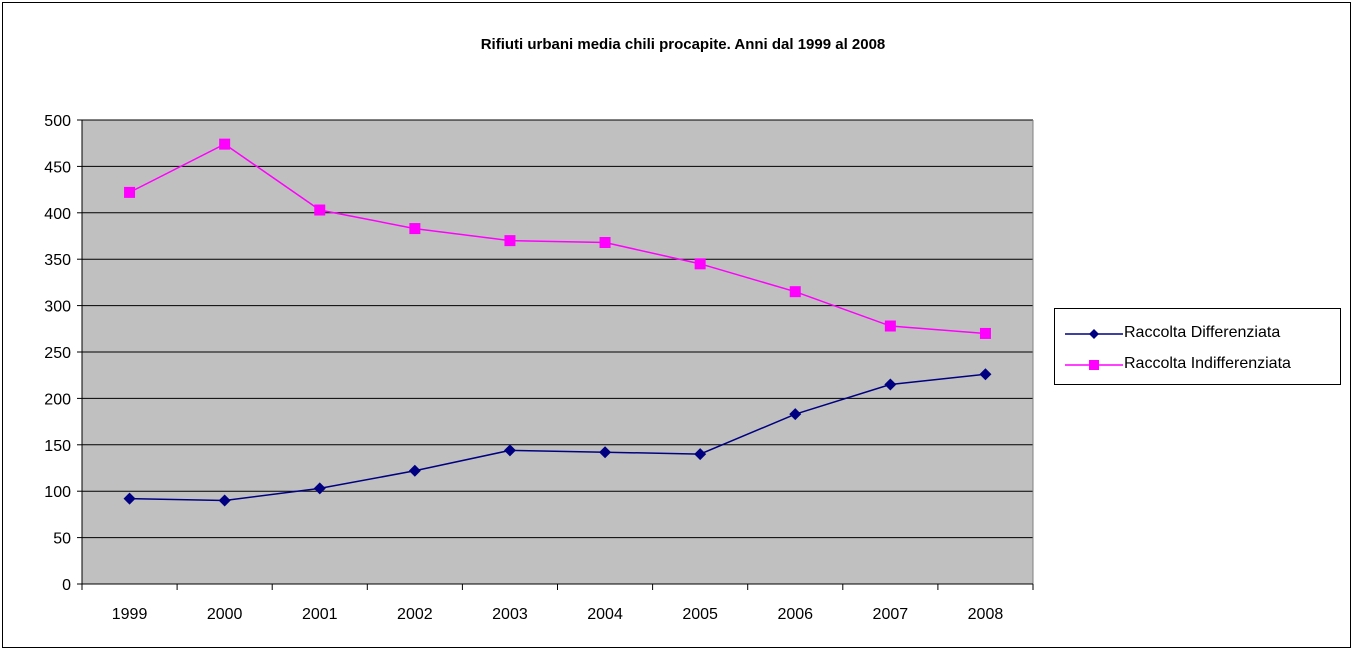  What do you see at coordinates (57, 446) in the screenshot?
I see `y-tick-label: 150` at bounding box center [57, 446].